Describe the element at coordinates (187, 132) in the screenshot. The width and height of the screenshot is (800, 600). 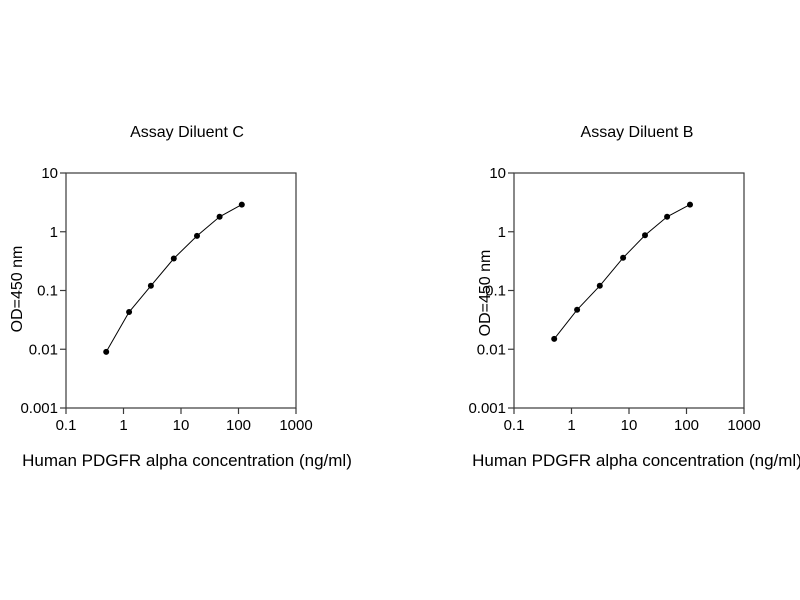
I see `chart-title: Assay Diluent C` at that location.